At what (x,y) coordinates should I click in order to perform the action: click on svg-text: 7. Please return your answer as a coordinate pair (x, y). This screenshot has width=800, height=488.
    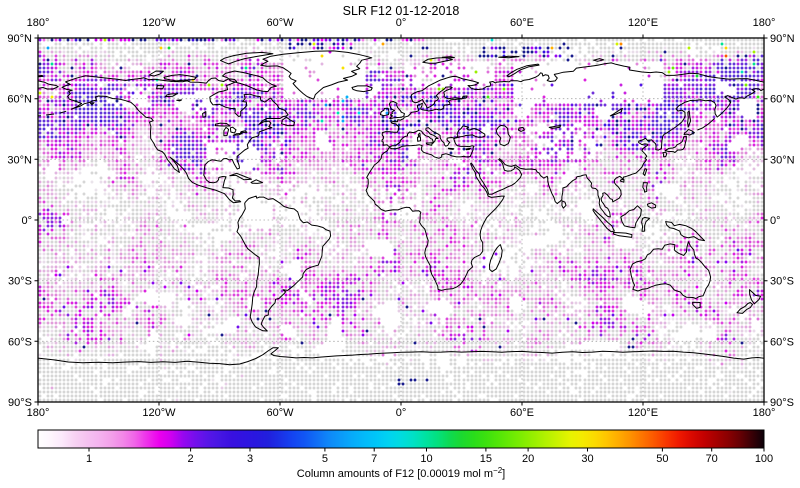
    Looking at the image, I should click on (374, 459).